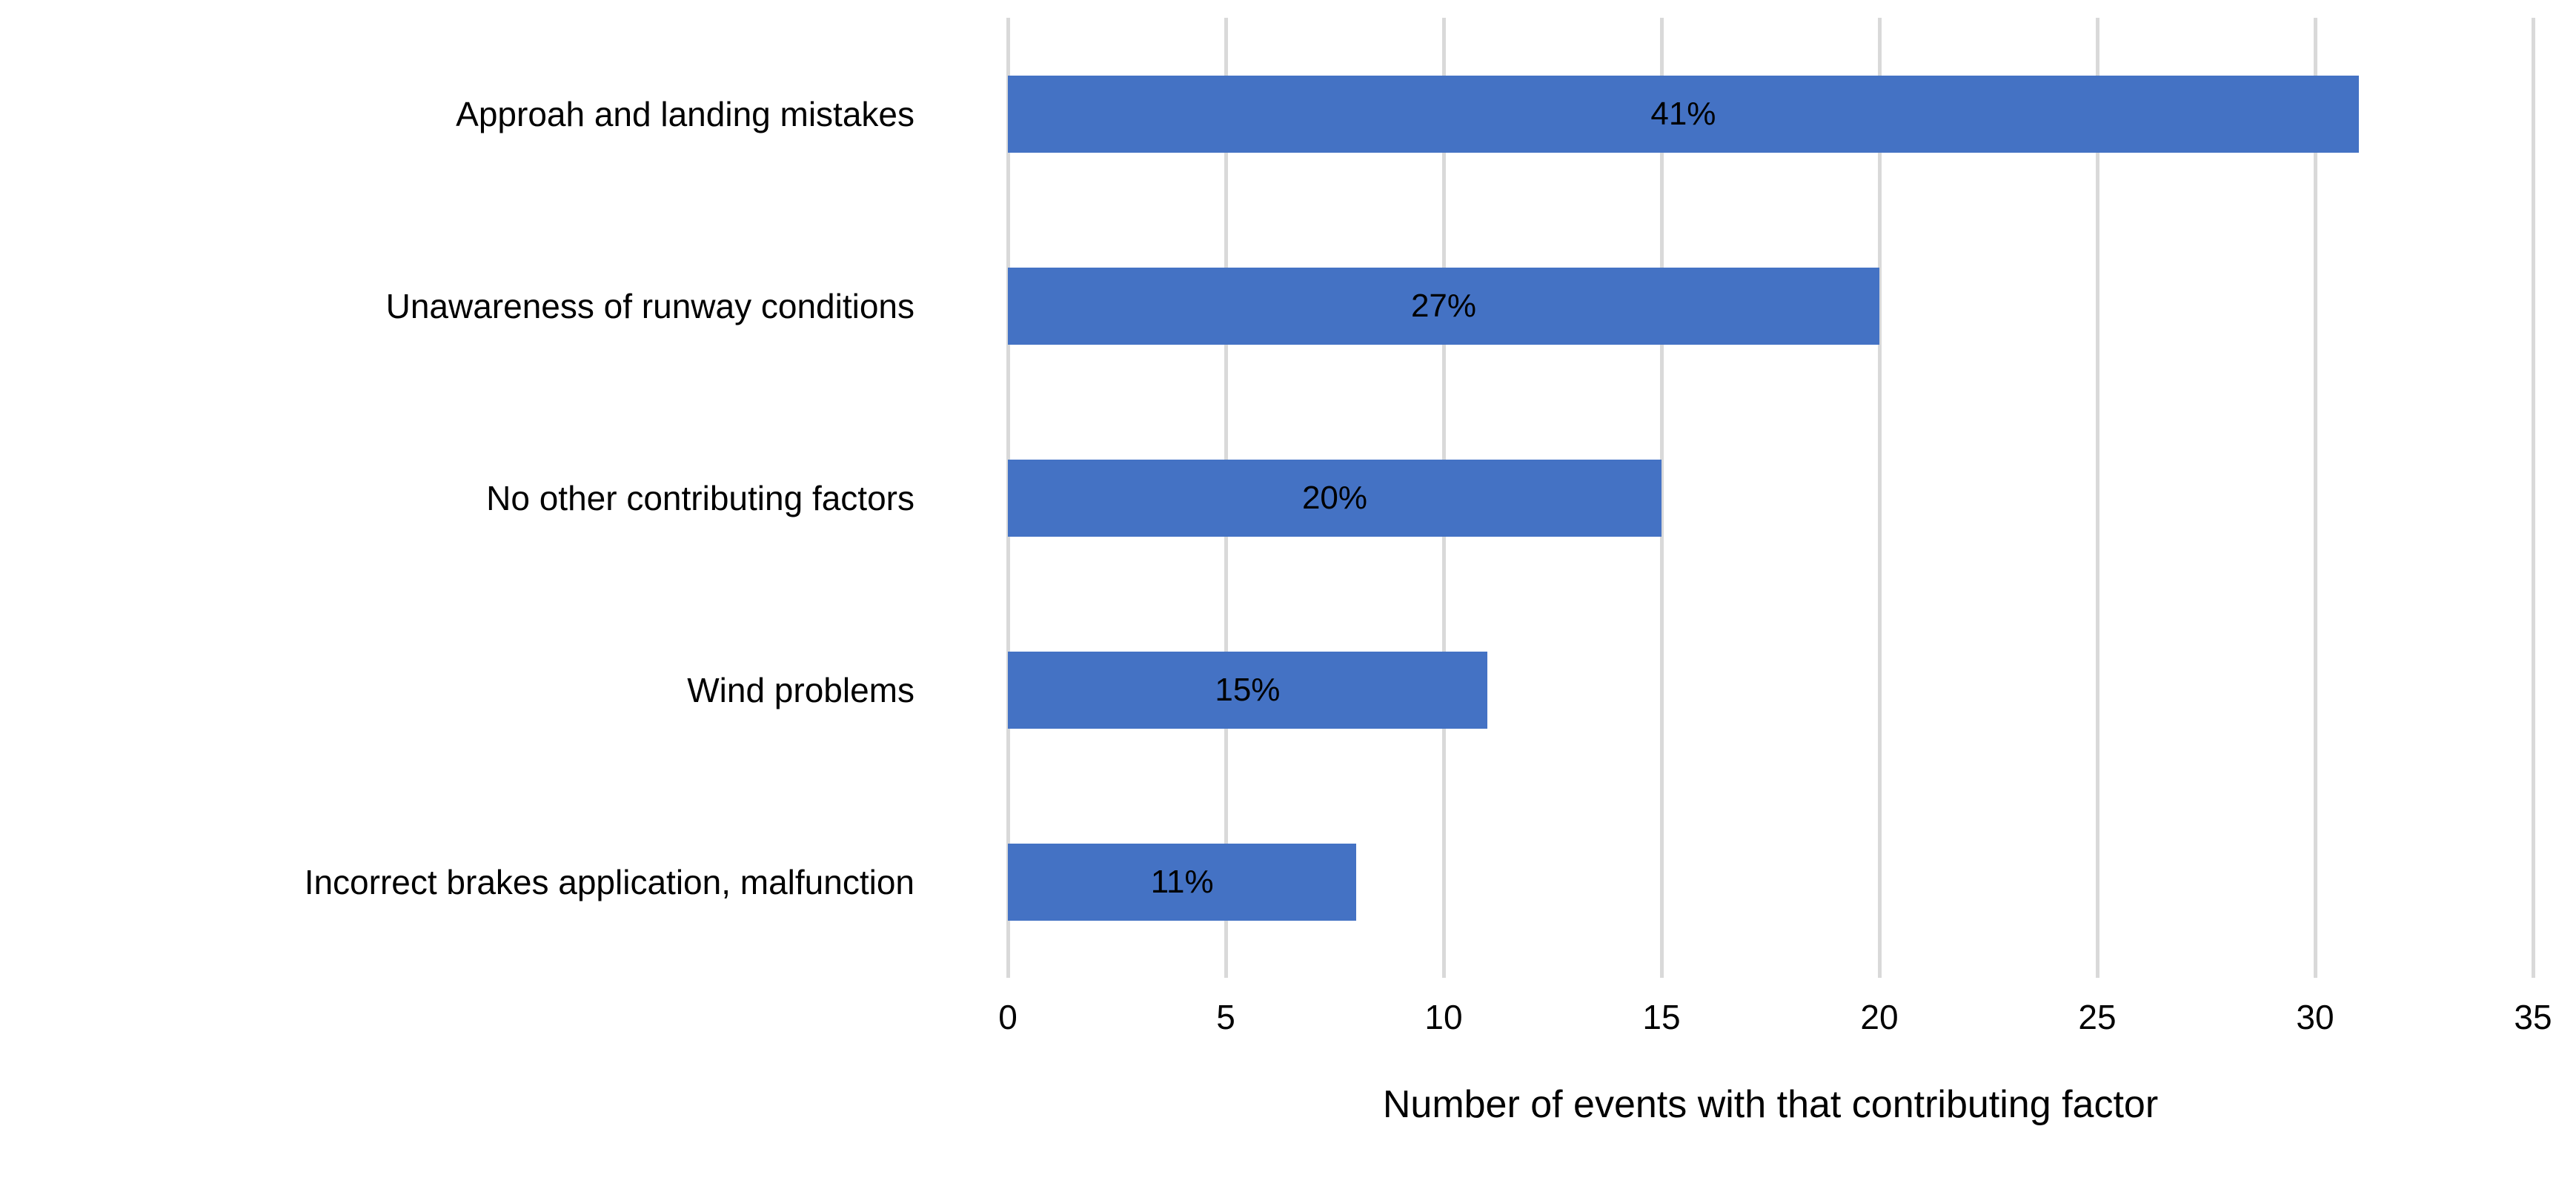 This screenshot has width=2576, height=1195. What do you see at coordinates (1008, 1017) in the screenshot?
I see `x-tick-label: 0` at bounding box center [1008, 1017].